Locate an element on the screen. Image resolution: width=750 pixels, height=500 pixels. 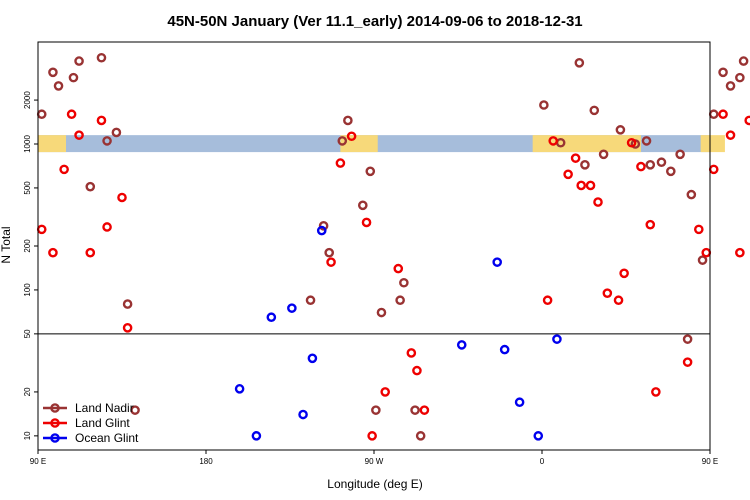
legend-label: Ocean Glint is located at coordinates (107, 438).